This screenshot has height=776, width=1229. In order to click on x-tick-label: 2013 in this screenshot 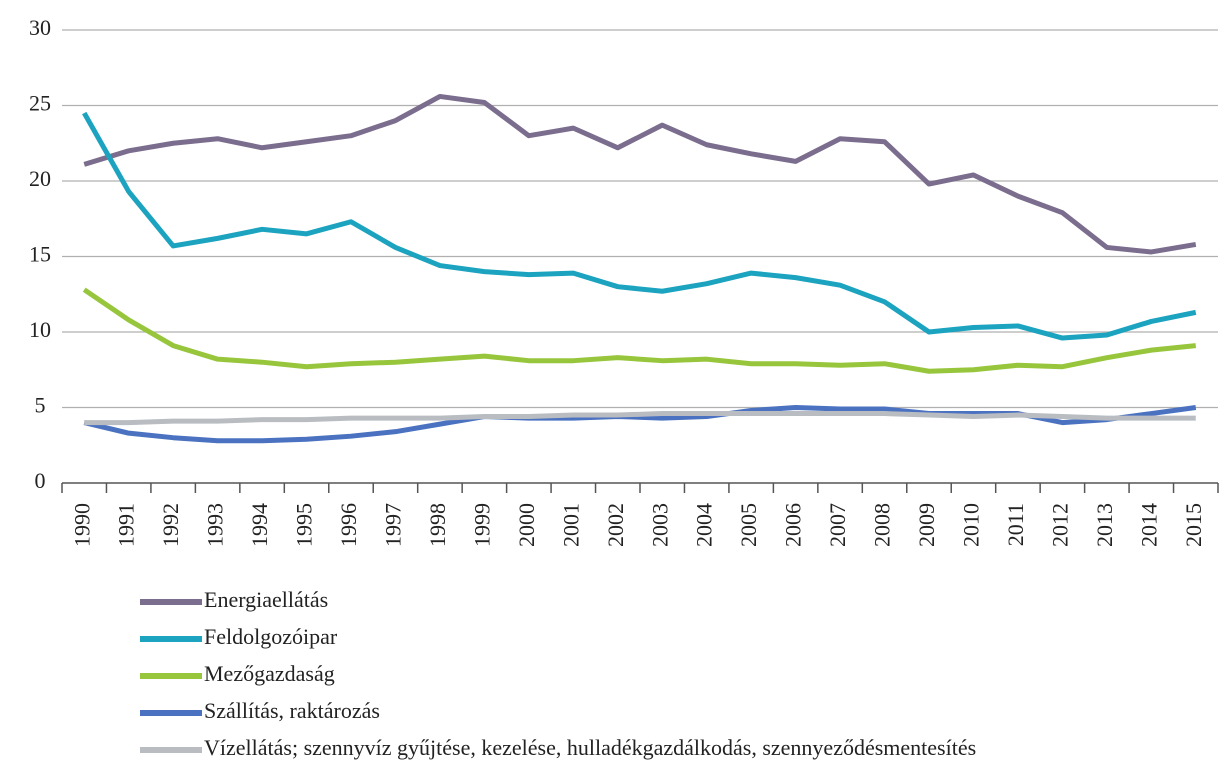, I will do `click(1104, 525)`.